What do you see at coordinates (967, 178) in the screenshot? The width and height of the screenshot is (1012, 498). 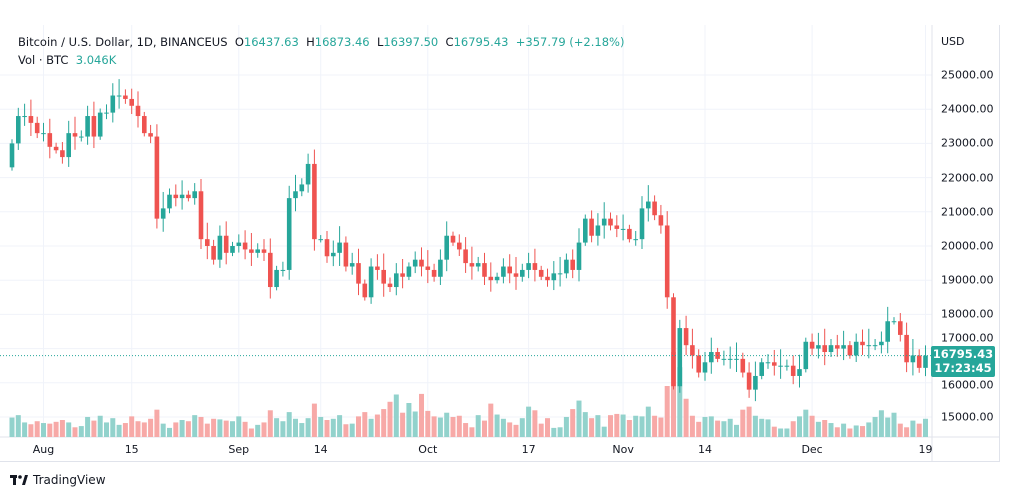 I see `price-tick-label: 22000.00` at bounding box center [967, 178].